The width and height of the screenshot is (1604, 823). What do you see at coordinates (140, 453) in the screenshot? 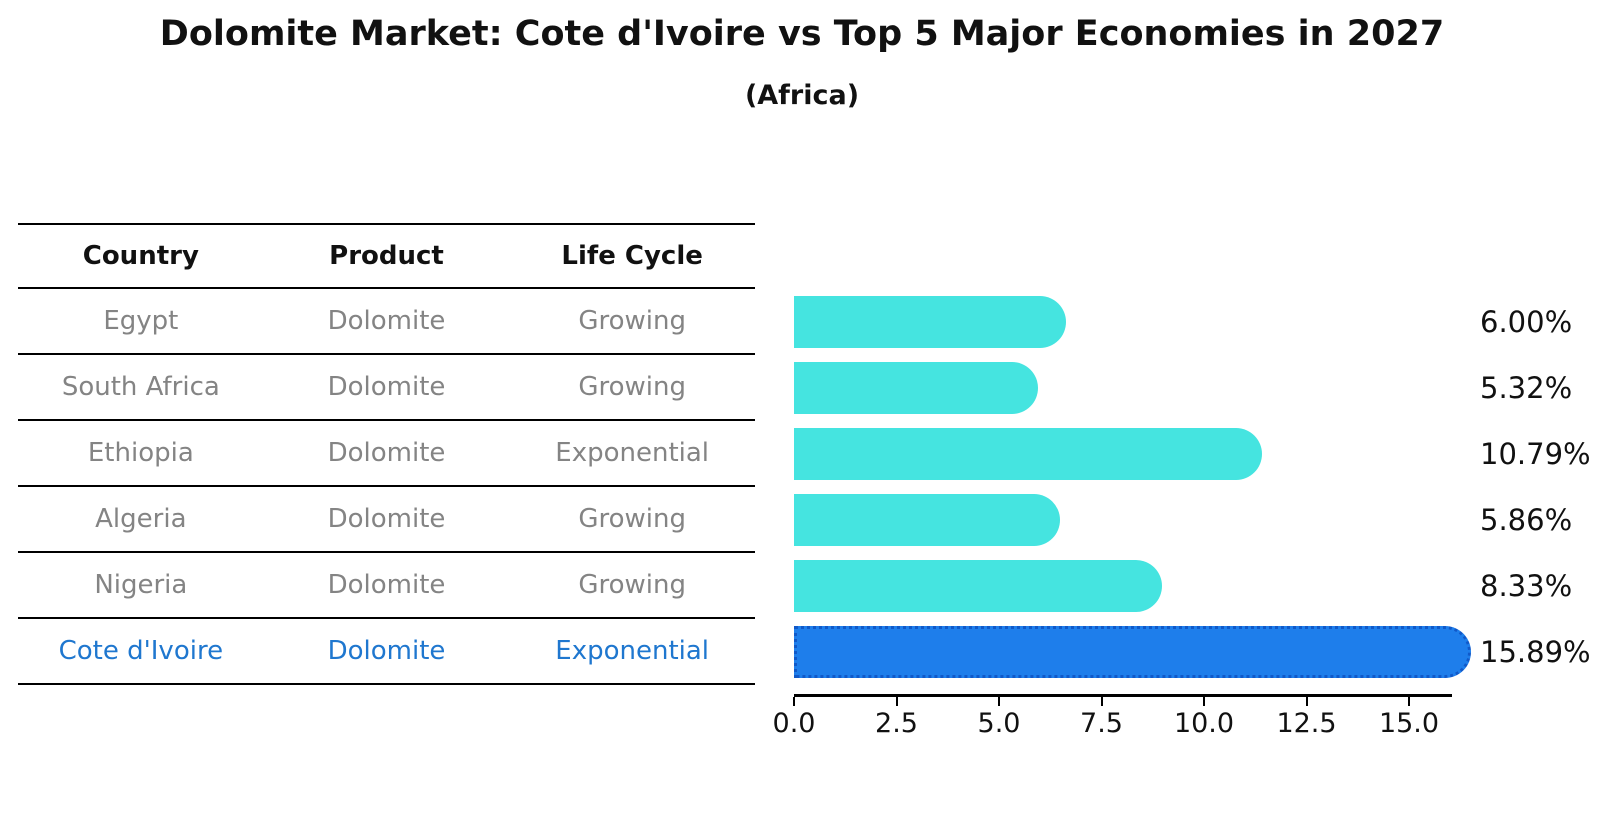
I see `table-cell-country: Ethiopia` at bounding box center [140, 453].